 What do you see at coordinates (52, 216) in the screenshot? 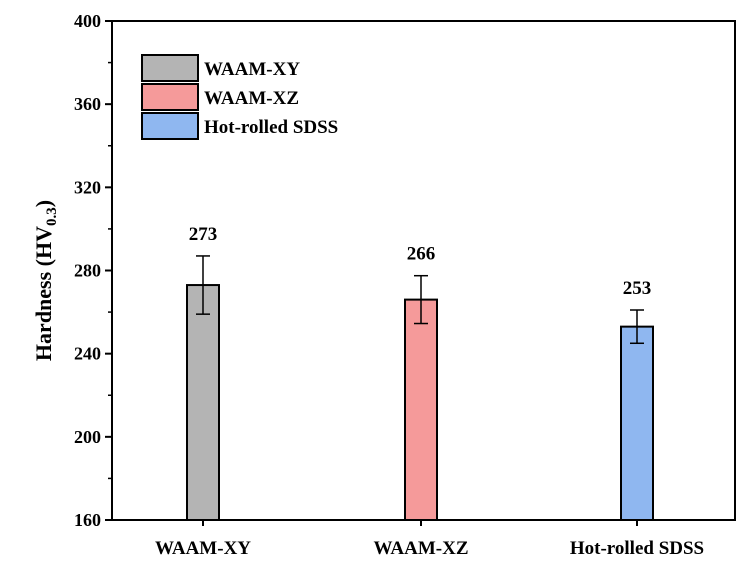
I see `y-axis-title-subscript: 0.3` at bounding box center [52, 216].